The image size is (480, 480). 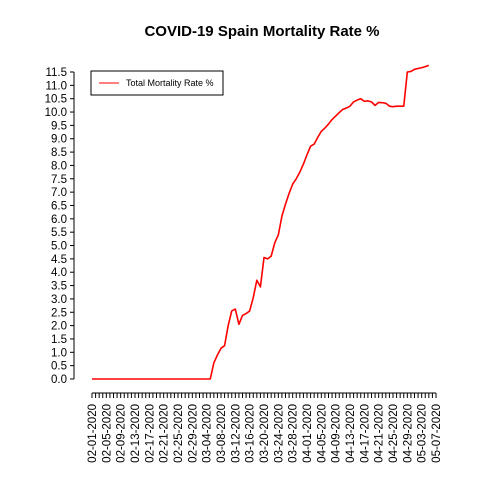 I want to click on legend: Total Mortality Rate %, so click(x=157, y=83).